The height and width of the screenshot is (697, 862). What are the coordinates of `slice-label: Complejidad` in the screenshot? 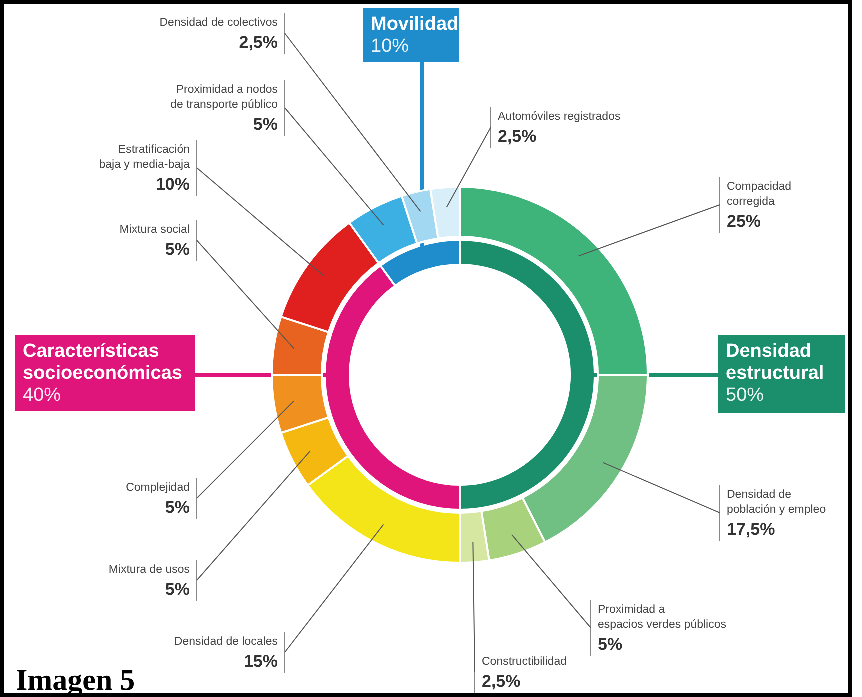 It's located at (158, 488).